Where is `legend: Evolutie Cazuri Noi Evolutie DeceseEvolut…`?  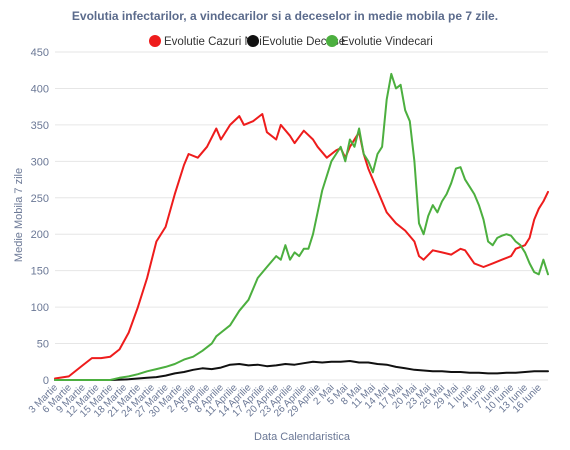 legend: Evolutie Cazuri Noi Evolutie DeceseEvolut… is located at coordinates (291, 41).